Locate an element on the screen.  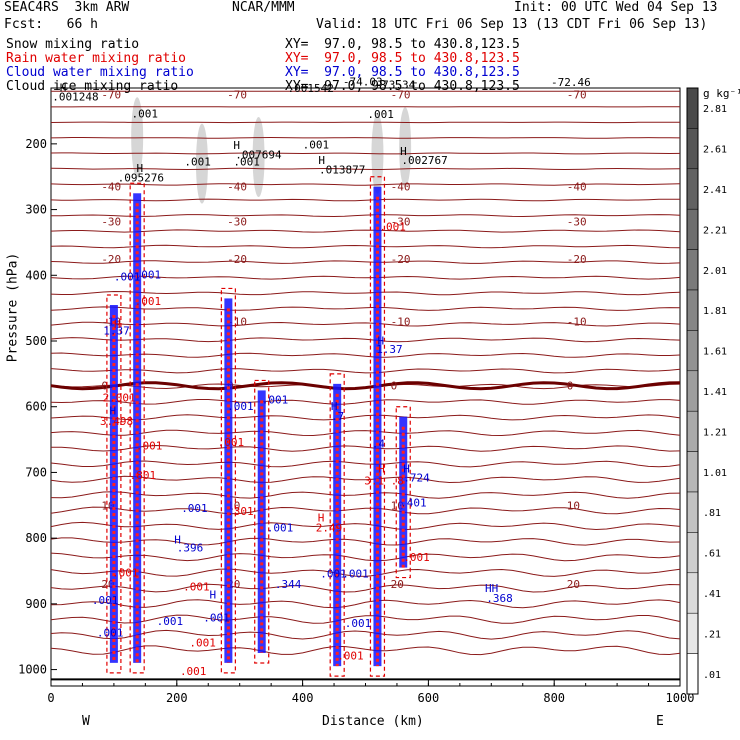
temperature-label-4-3: -10 is located at coordinates (577, 321).